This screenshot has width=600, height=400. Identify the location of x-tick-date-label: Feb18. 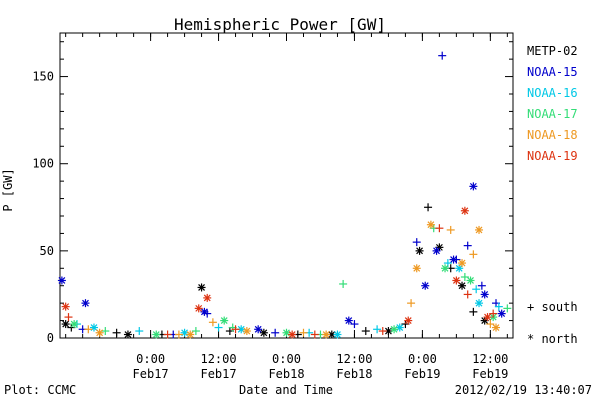
(286, 374).